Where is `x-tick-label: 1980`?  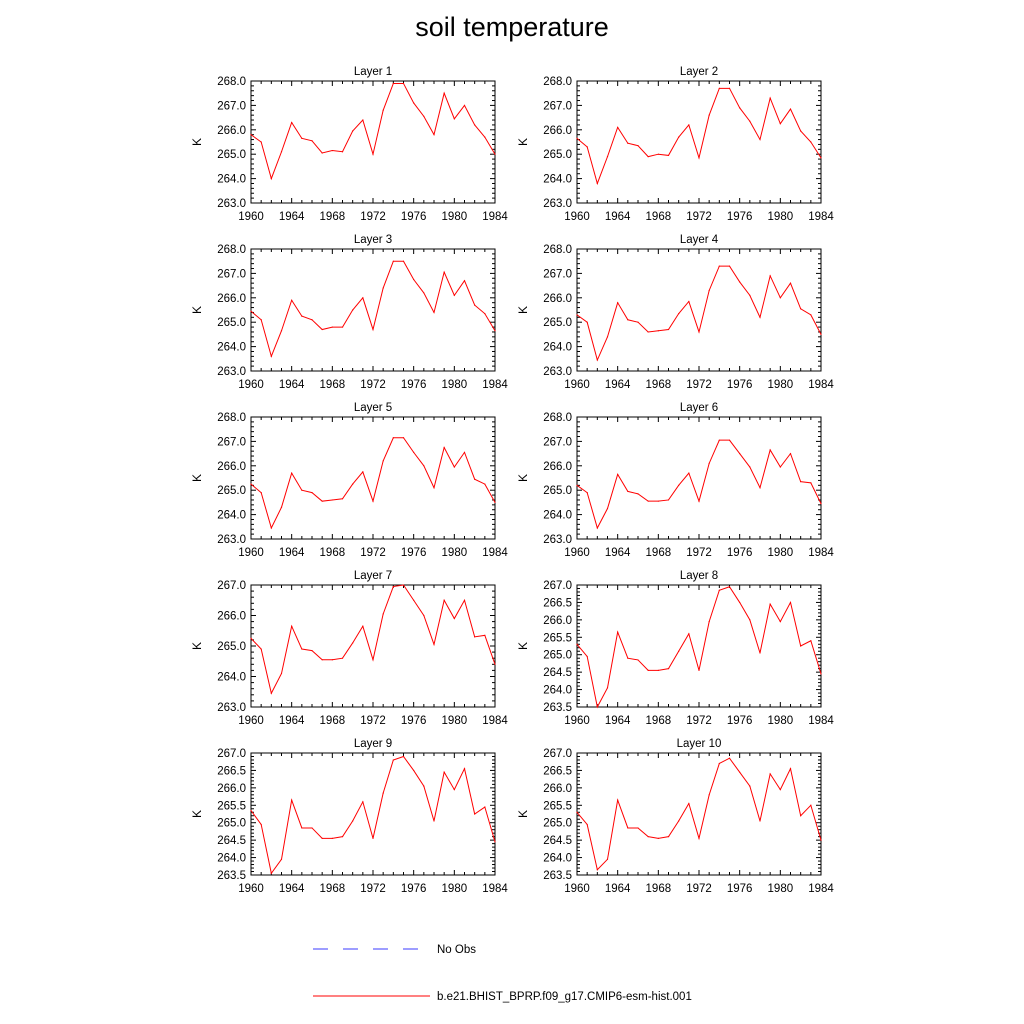
x-tick-label: 1980 is located at coordinates (781, 385).